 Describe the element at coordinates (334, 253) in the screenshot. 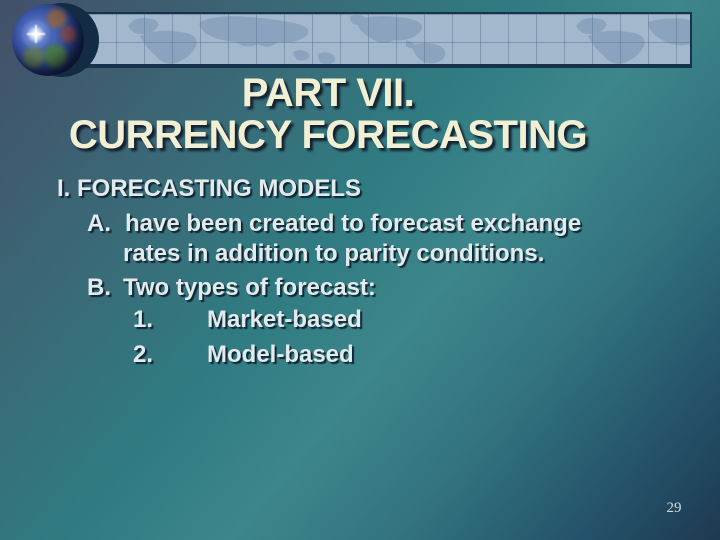

I see `item-a-text-line2: rates in addition to parity conditions.` at that location.